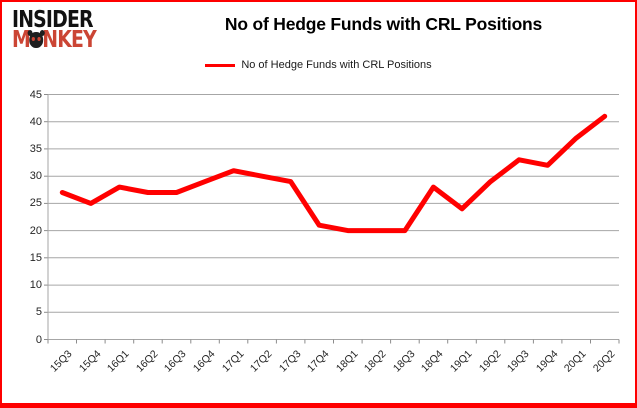 This screenshot has height=408, width=637. Describe the element at coordinates (35, 203) in the screenshot. I see `y-tick-label: 25` at that location.